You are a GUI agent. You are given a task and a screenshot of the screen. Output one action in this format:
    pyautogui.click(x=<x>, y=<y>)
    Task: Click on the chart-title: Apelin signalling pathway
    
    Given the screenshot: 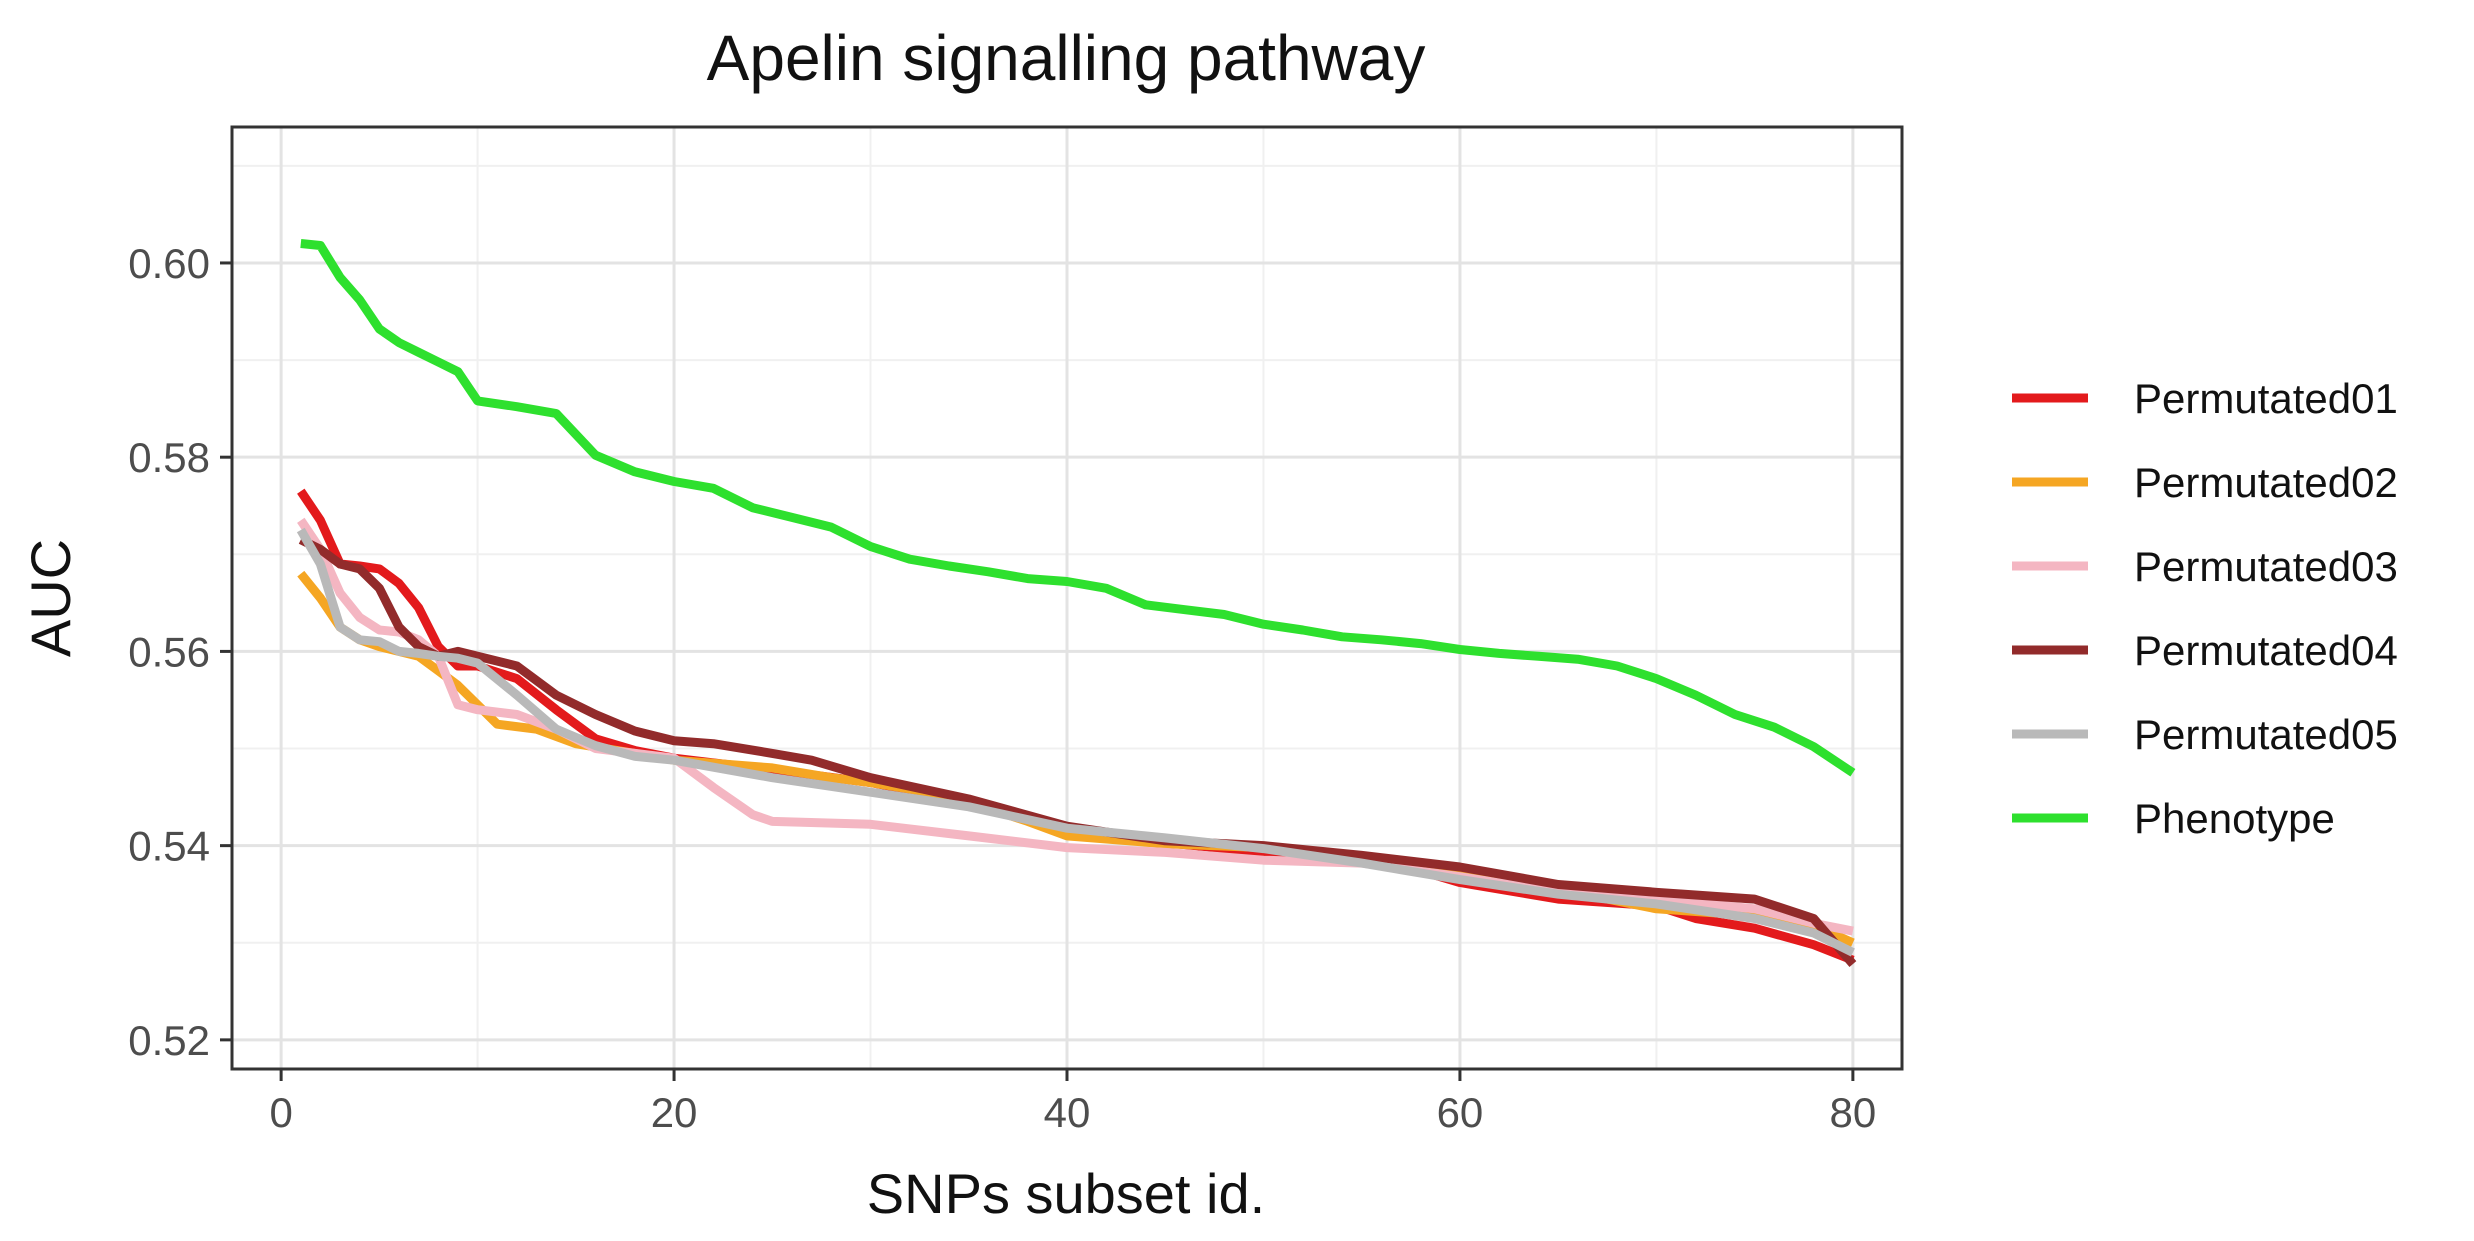 What is the action you would take?
    pyautogui.click(x=1066, y=58)
    